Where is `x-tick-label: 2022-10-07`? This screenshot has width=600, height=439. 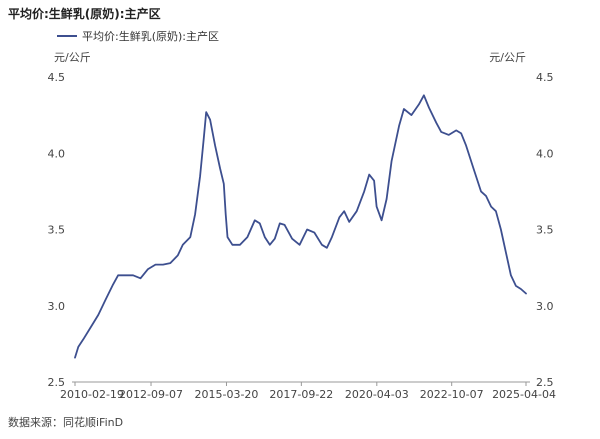
x-tick-label: 2022-10-07 is located at coordinates (452, 394).